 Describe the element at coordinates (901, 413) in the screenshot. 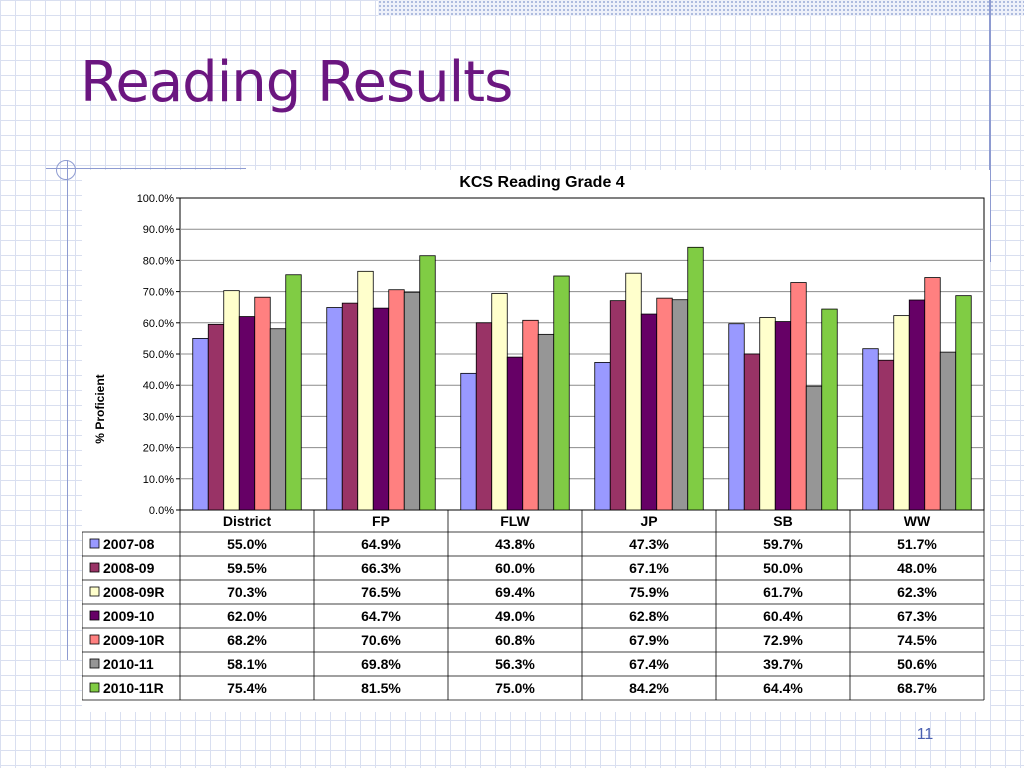

I see `bar-2008-09R-WW` at that location.